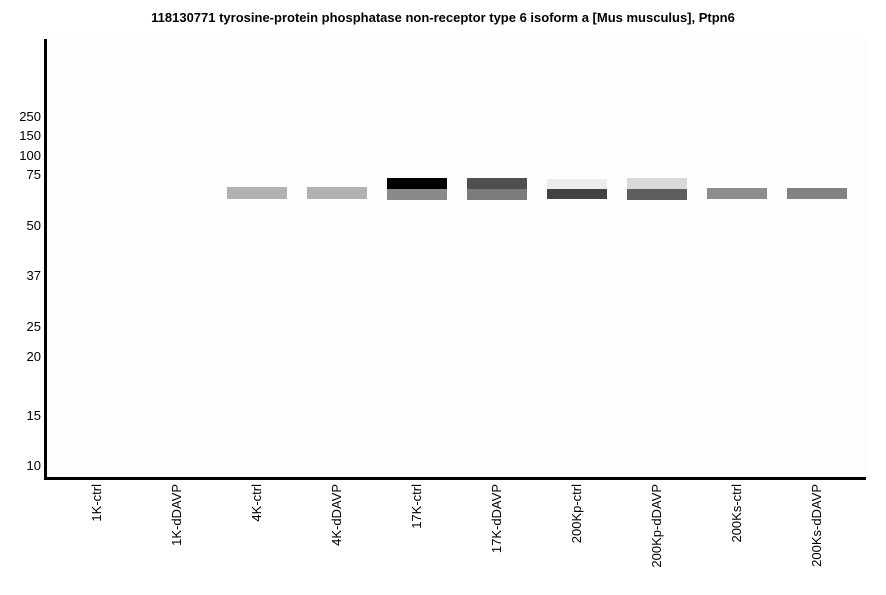  I want to click on y-axis-tick-label: 100, so click(30, 155).